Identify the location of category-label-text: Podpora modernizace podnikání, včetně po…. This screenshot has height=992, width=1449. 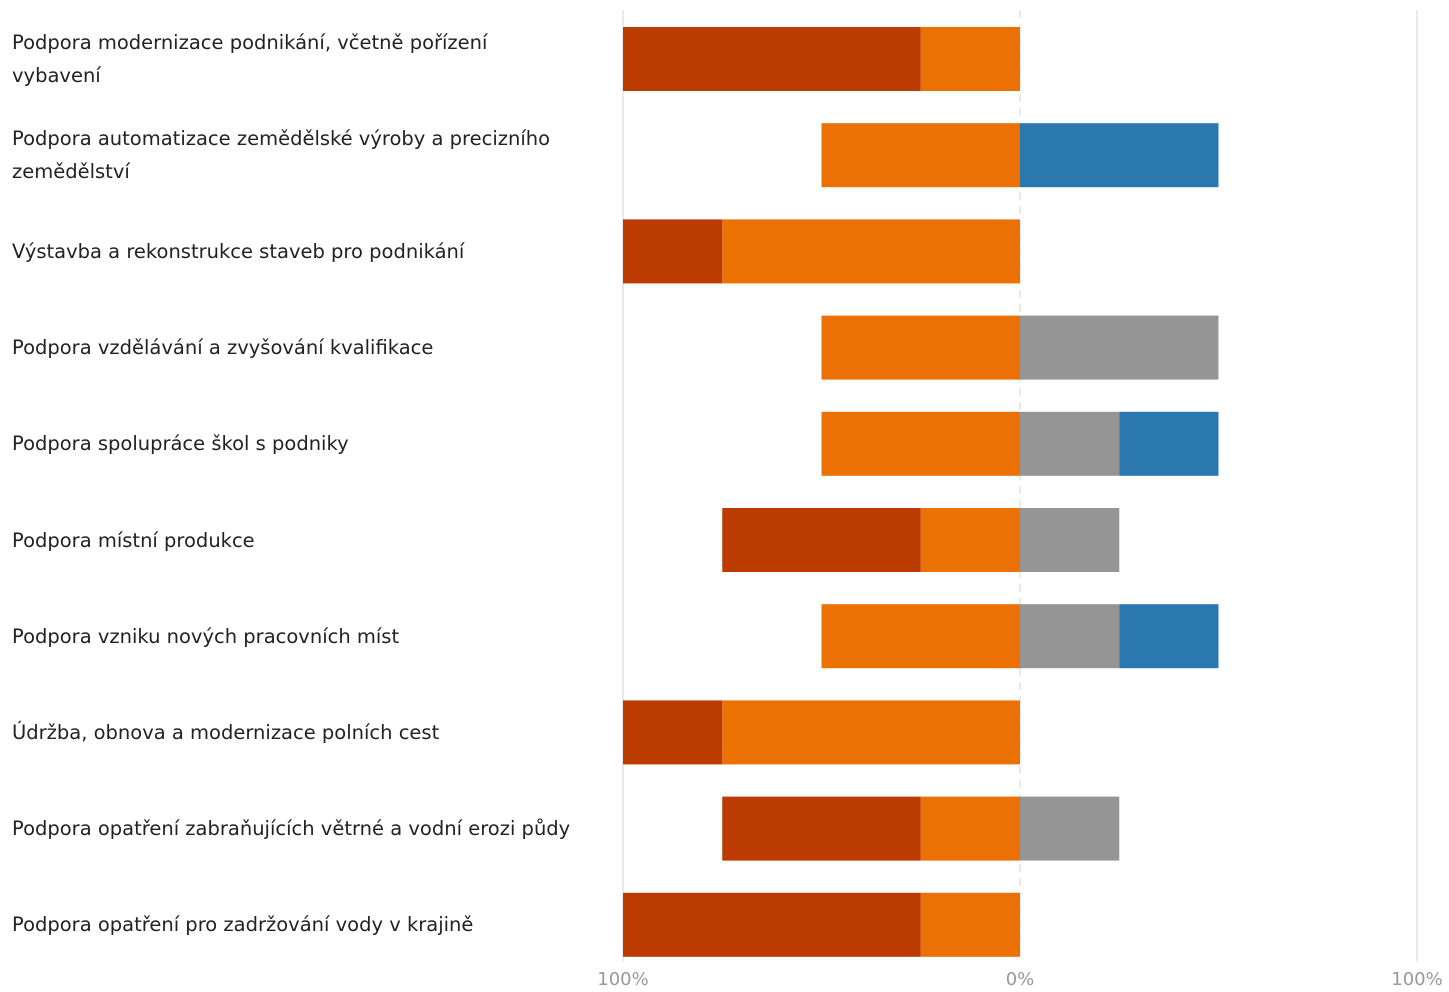
(250, 59).